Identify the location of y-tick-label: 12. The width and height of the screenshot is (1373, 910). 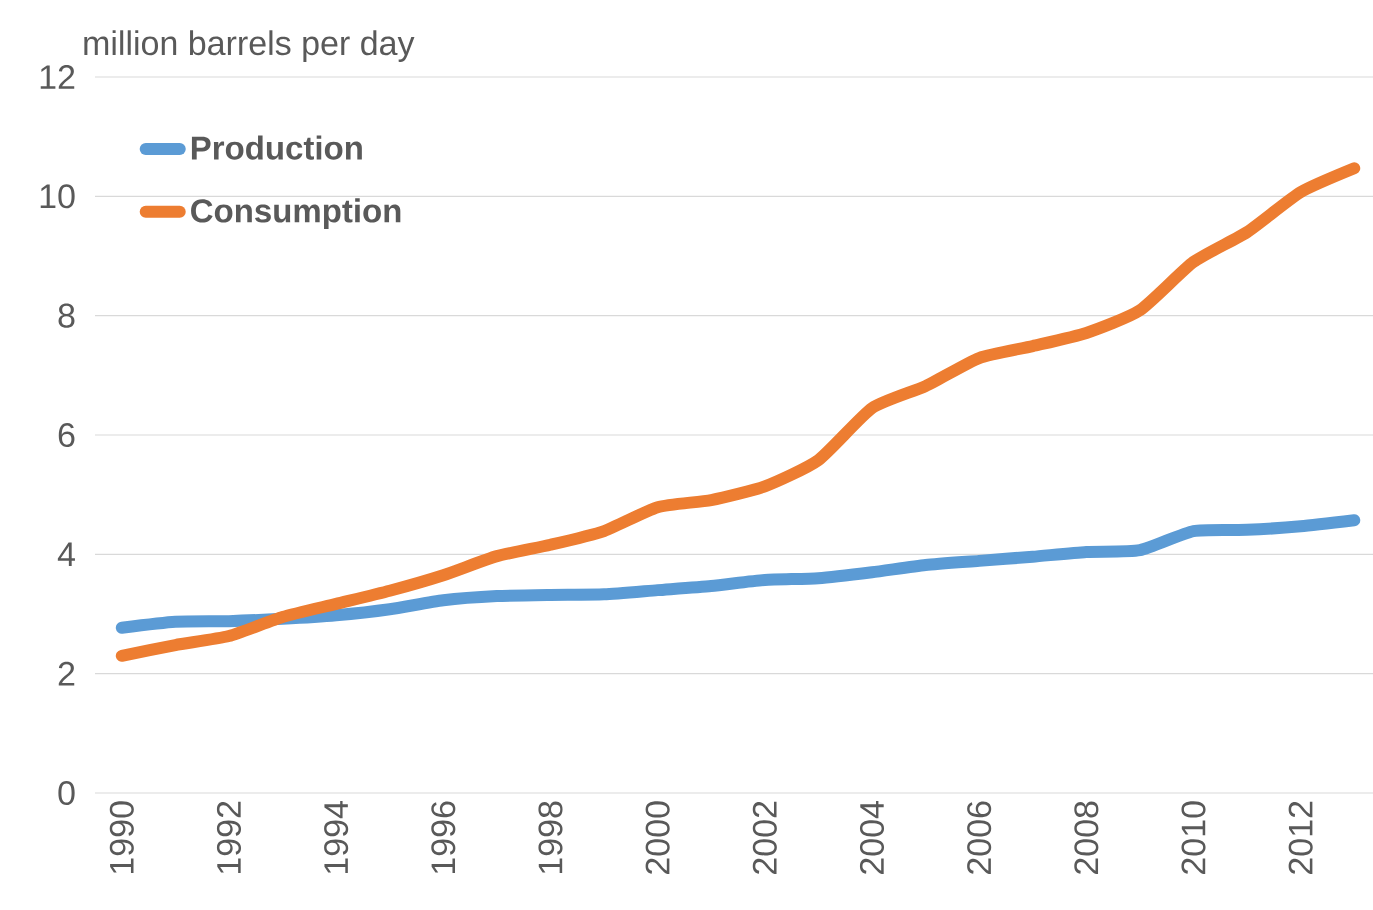
(57, 77).